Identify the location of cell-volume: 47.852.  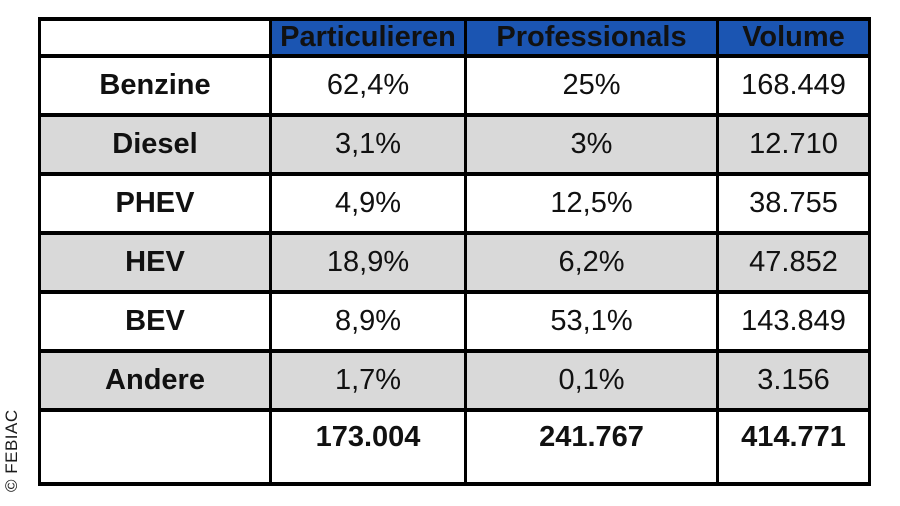
(793, 263).